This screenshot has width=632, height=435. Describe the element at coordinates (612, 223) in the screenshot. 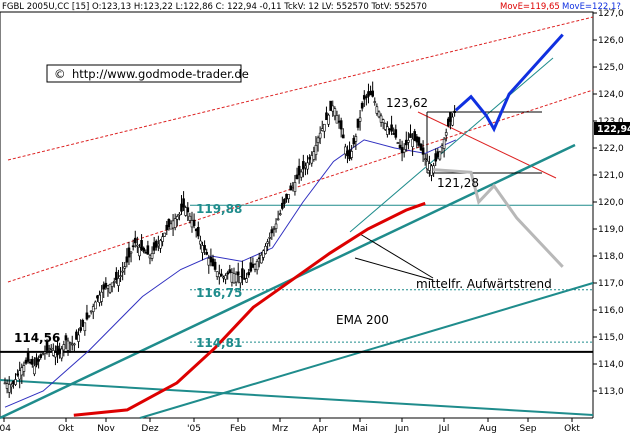

I see `y-axis-panel` at that location.